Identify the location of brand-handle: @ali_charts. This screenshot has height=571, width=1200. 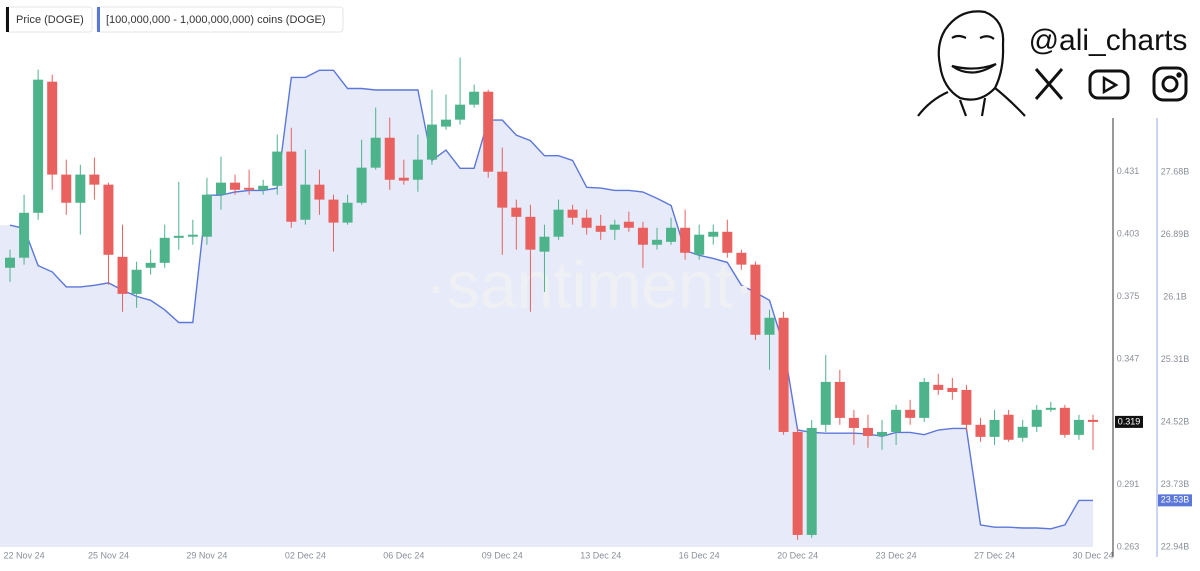
(1108, 40).